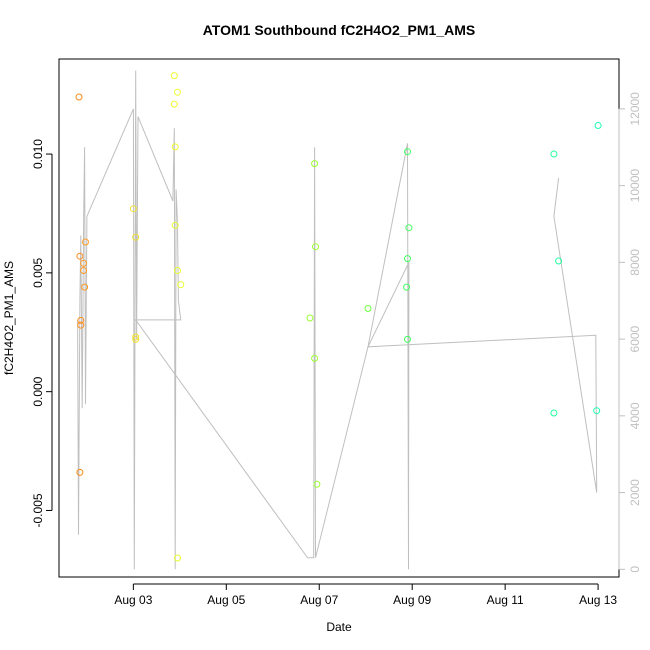  What do you see at coordinates (598, 600) in the screenshot?
I see `x-tick-label: Aug 13` at bounding box center [598, 600].